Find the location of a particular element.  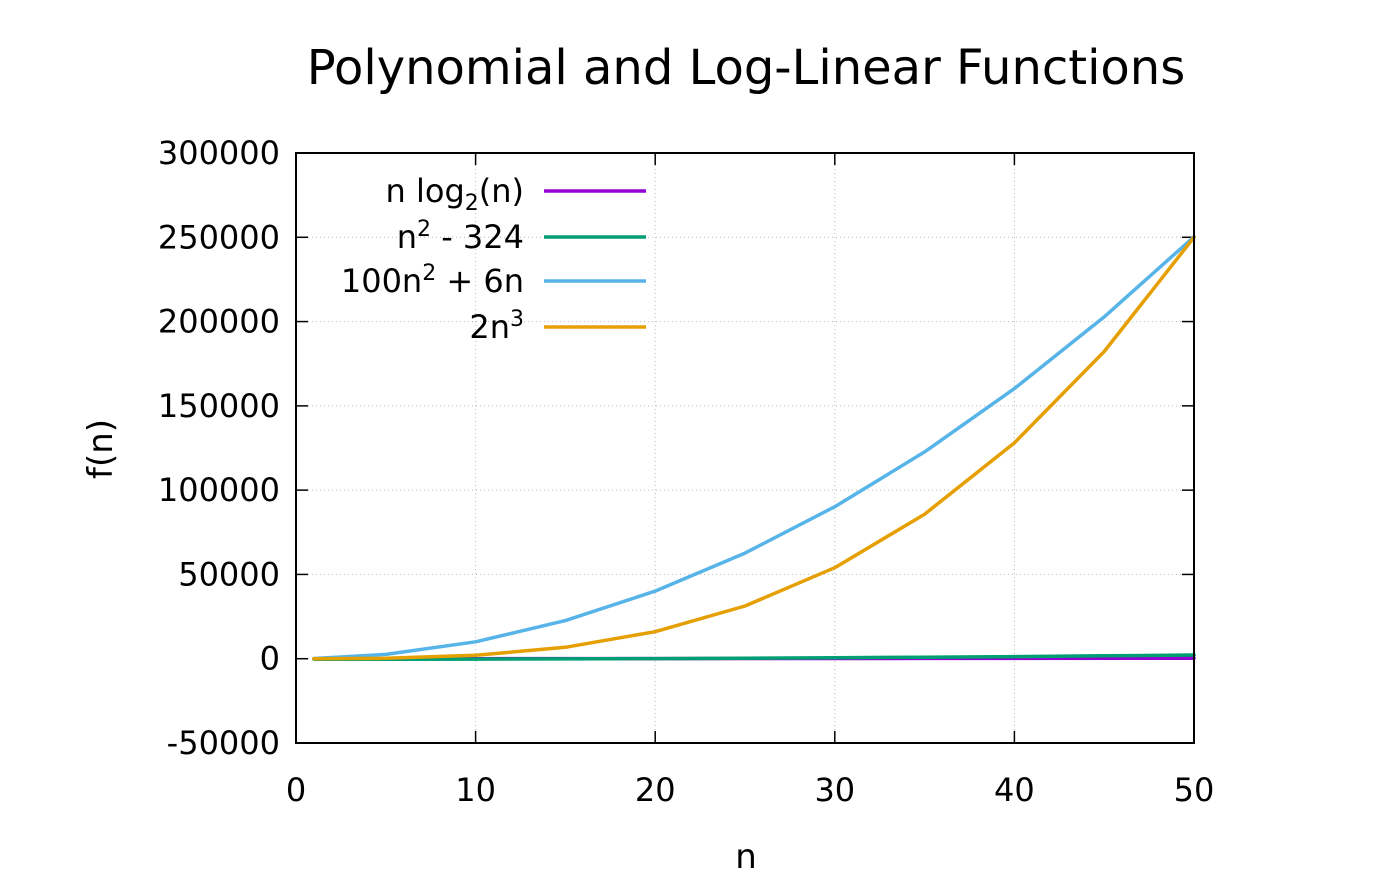

y-tick-label: -50000 is located at coordinates (223, 743).